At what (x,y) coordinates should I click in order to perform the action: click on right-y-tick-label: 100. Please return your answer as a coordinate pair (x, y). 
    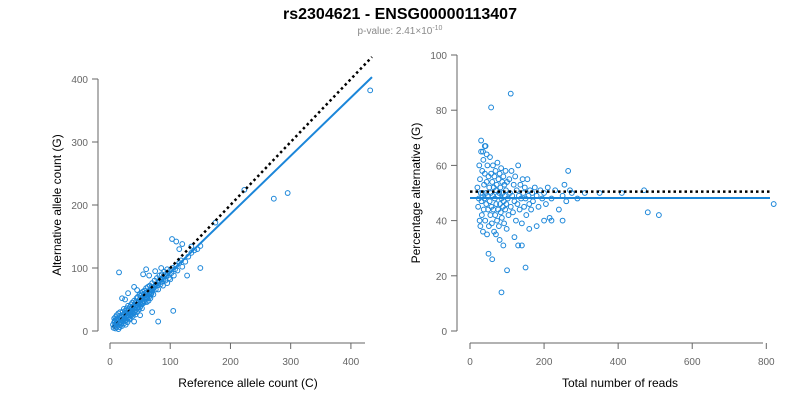
    Looking at the image, I should click on (438, 56).